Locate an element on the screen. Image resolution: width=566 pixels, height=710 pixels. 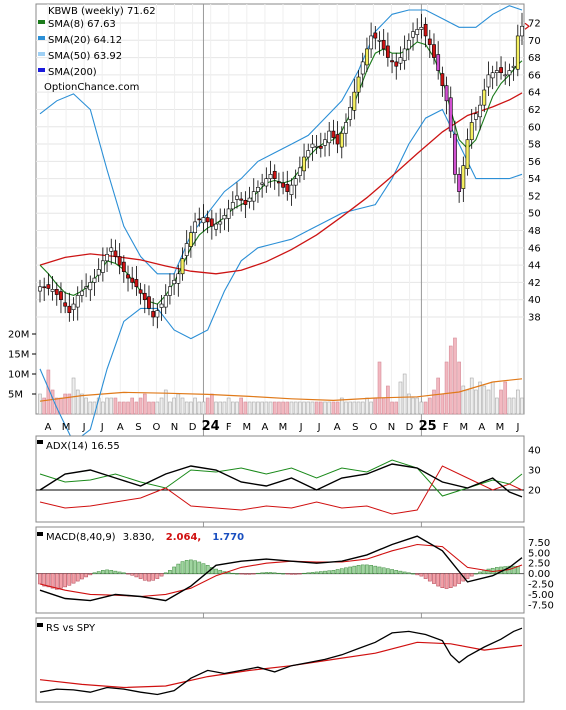
price-tick-label: 68 is located at coordinates (534, 58).